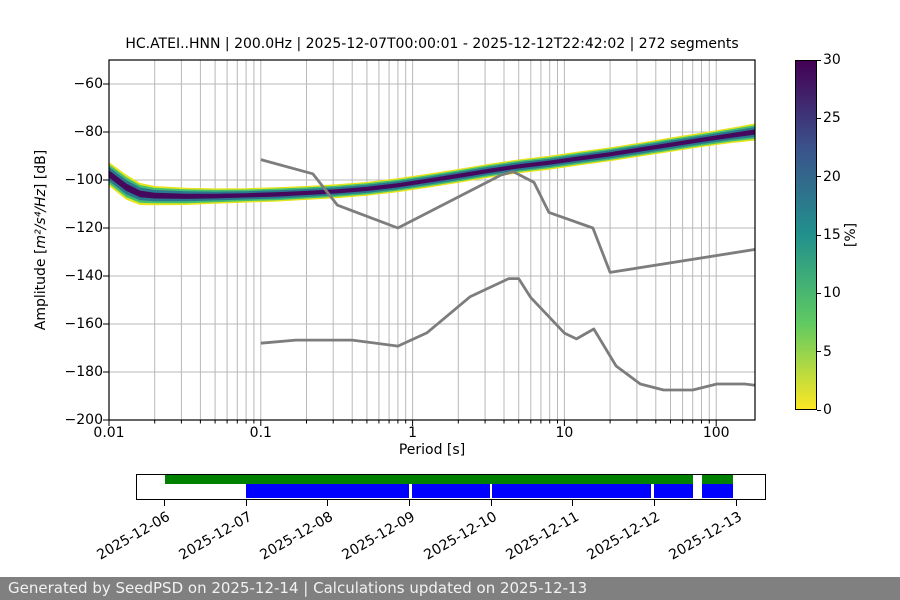 The image size is (900, 600). What do you see at coordinates (83, 180) in the screenshot?
I see `y-tick-label: −100` at bounding box center [83, 180].